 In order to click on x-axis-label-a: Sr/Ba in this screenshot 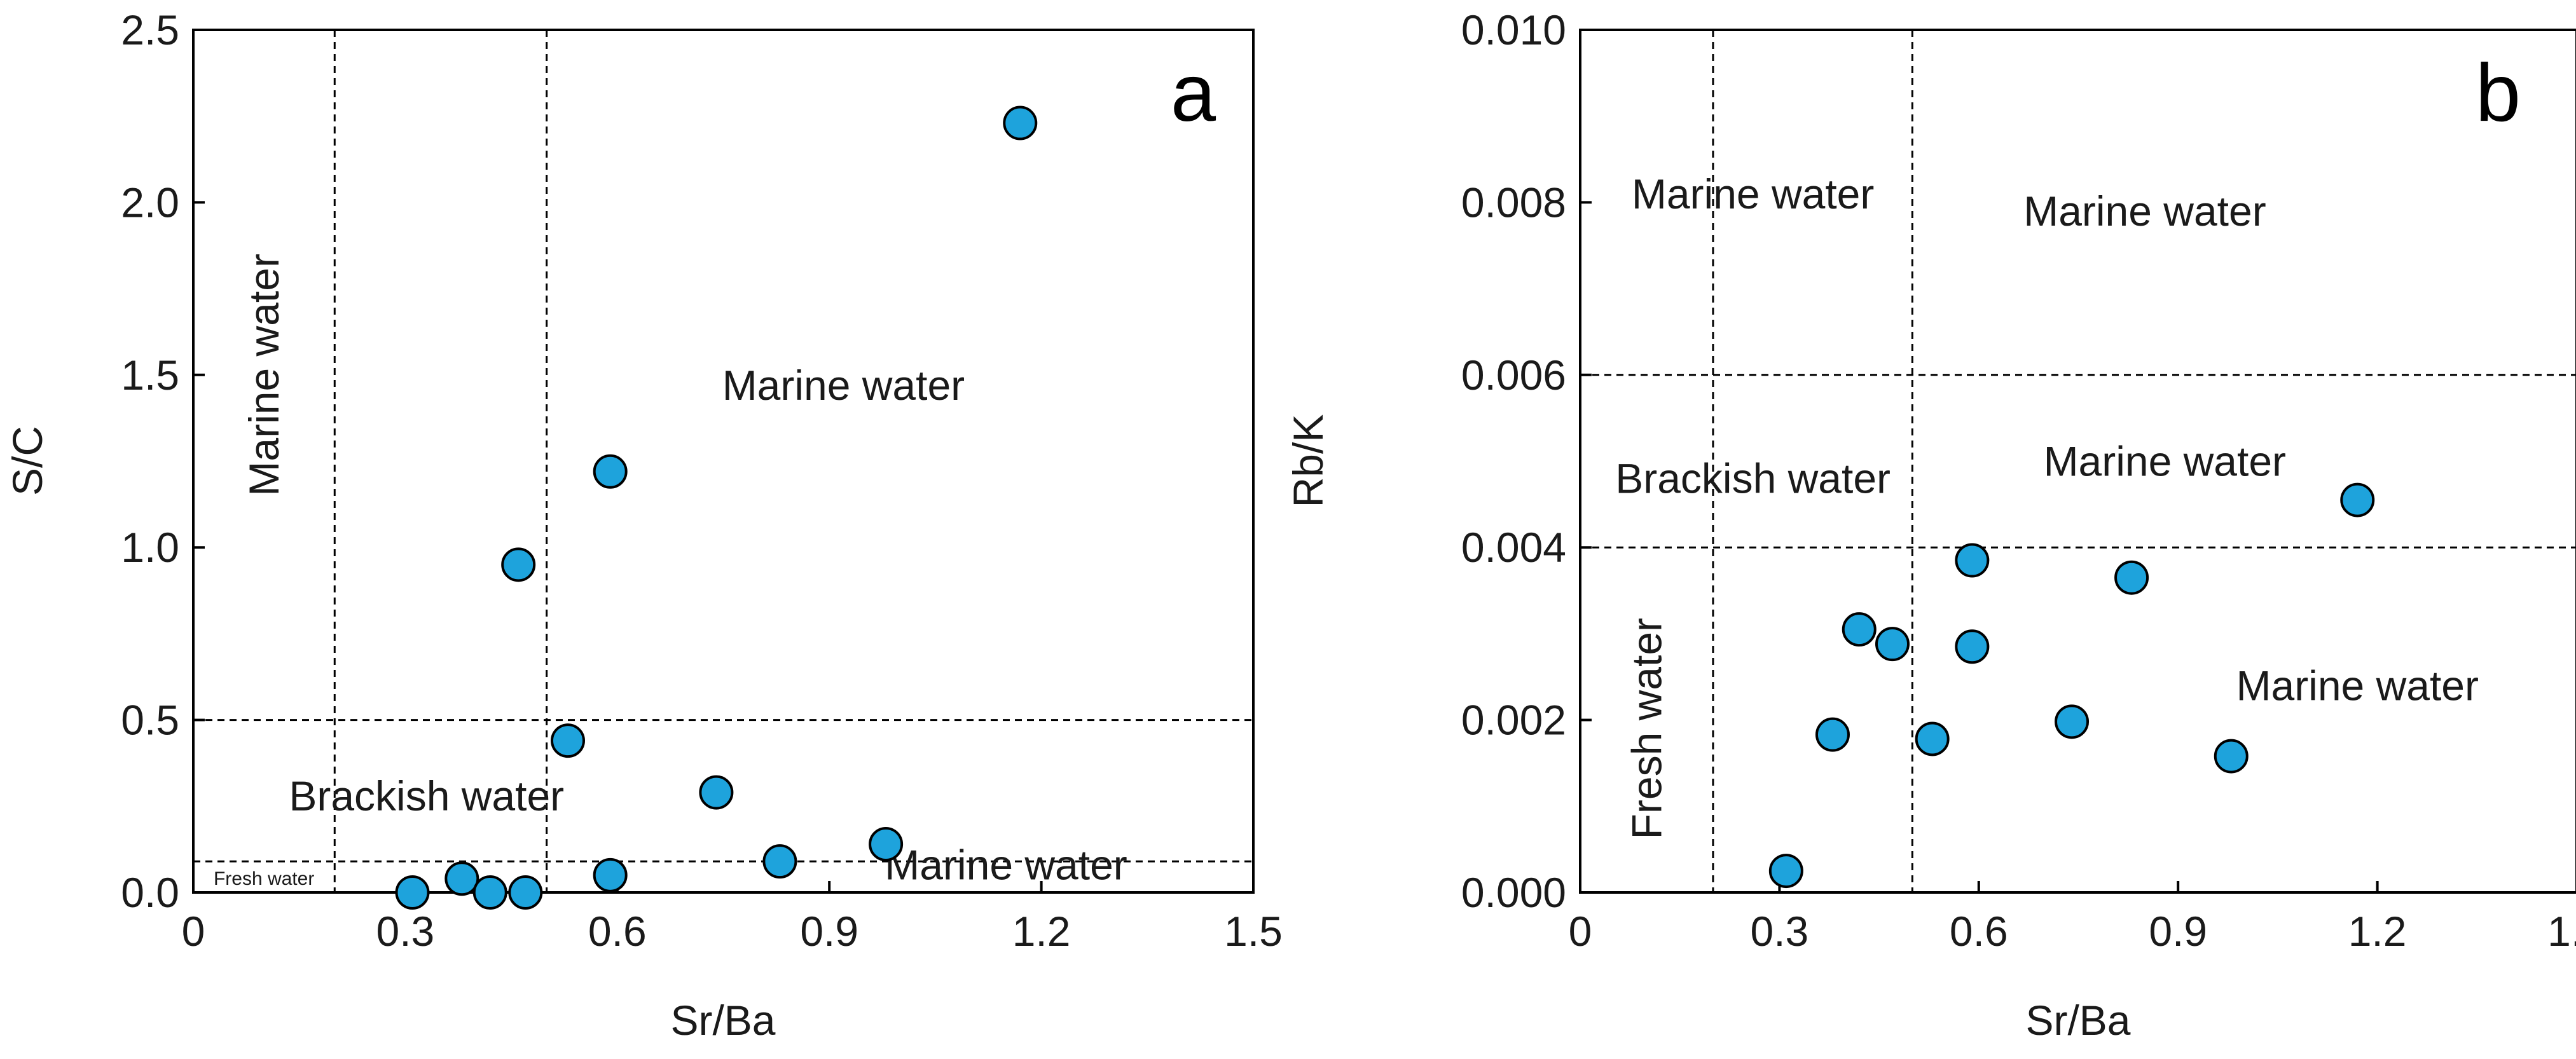, I will do `click(722, 1020)`.